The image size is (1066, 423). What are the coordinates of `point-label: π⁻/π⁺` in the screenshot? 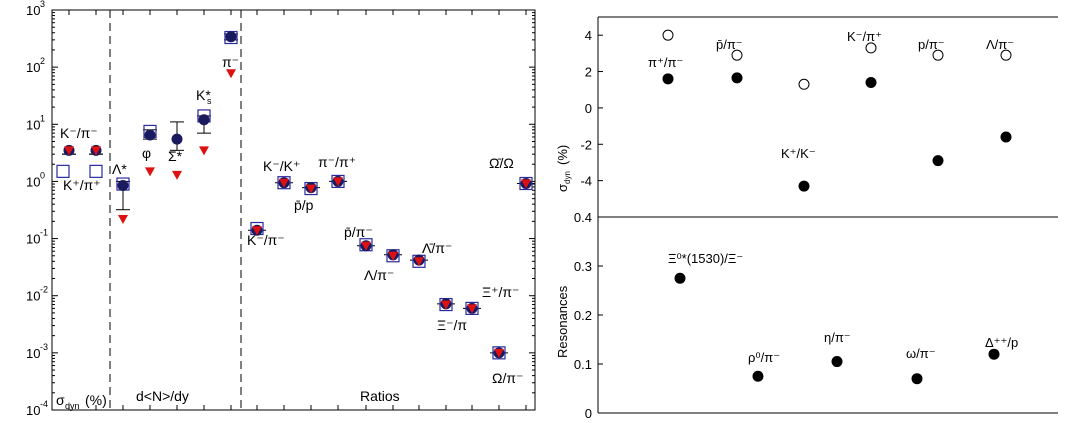 It's located at (337, 162).